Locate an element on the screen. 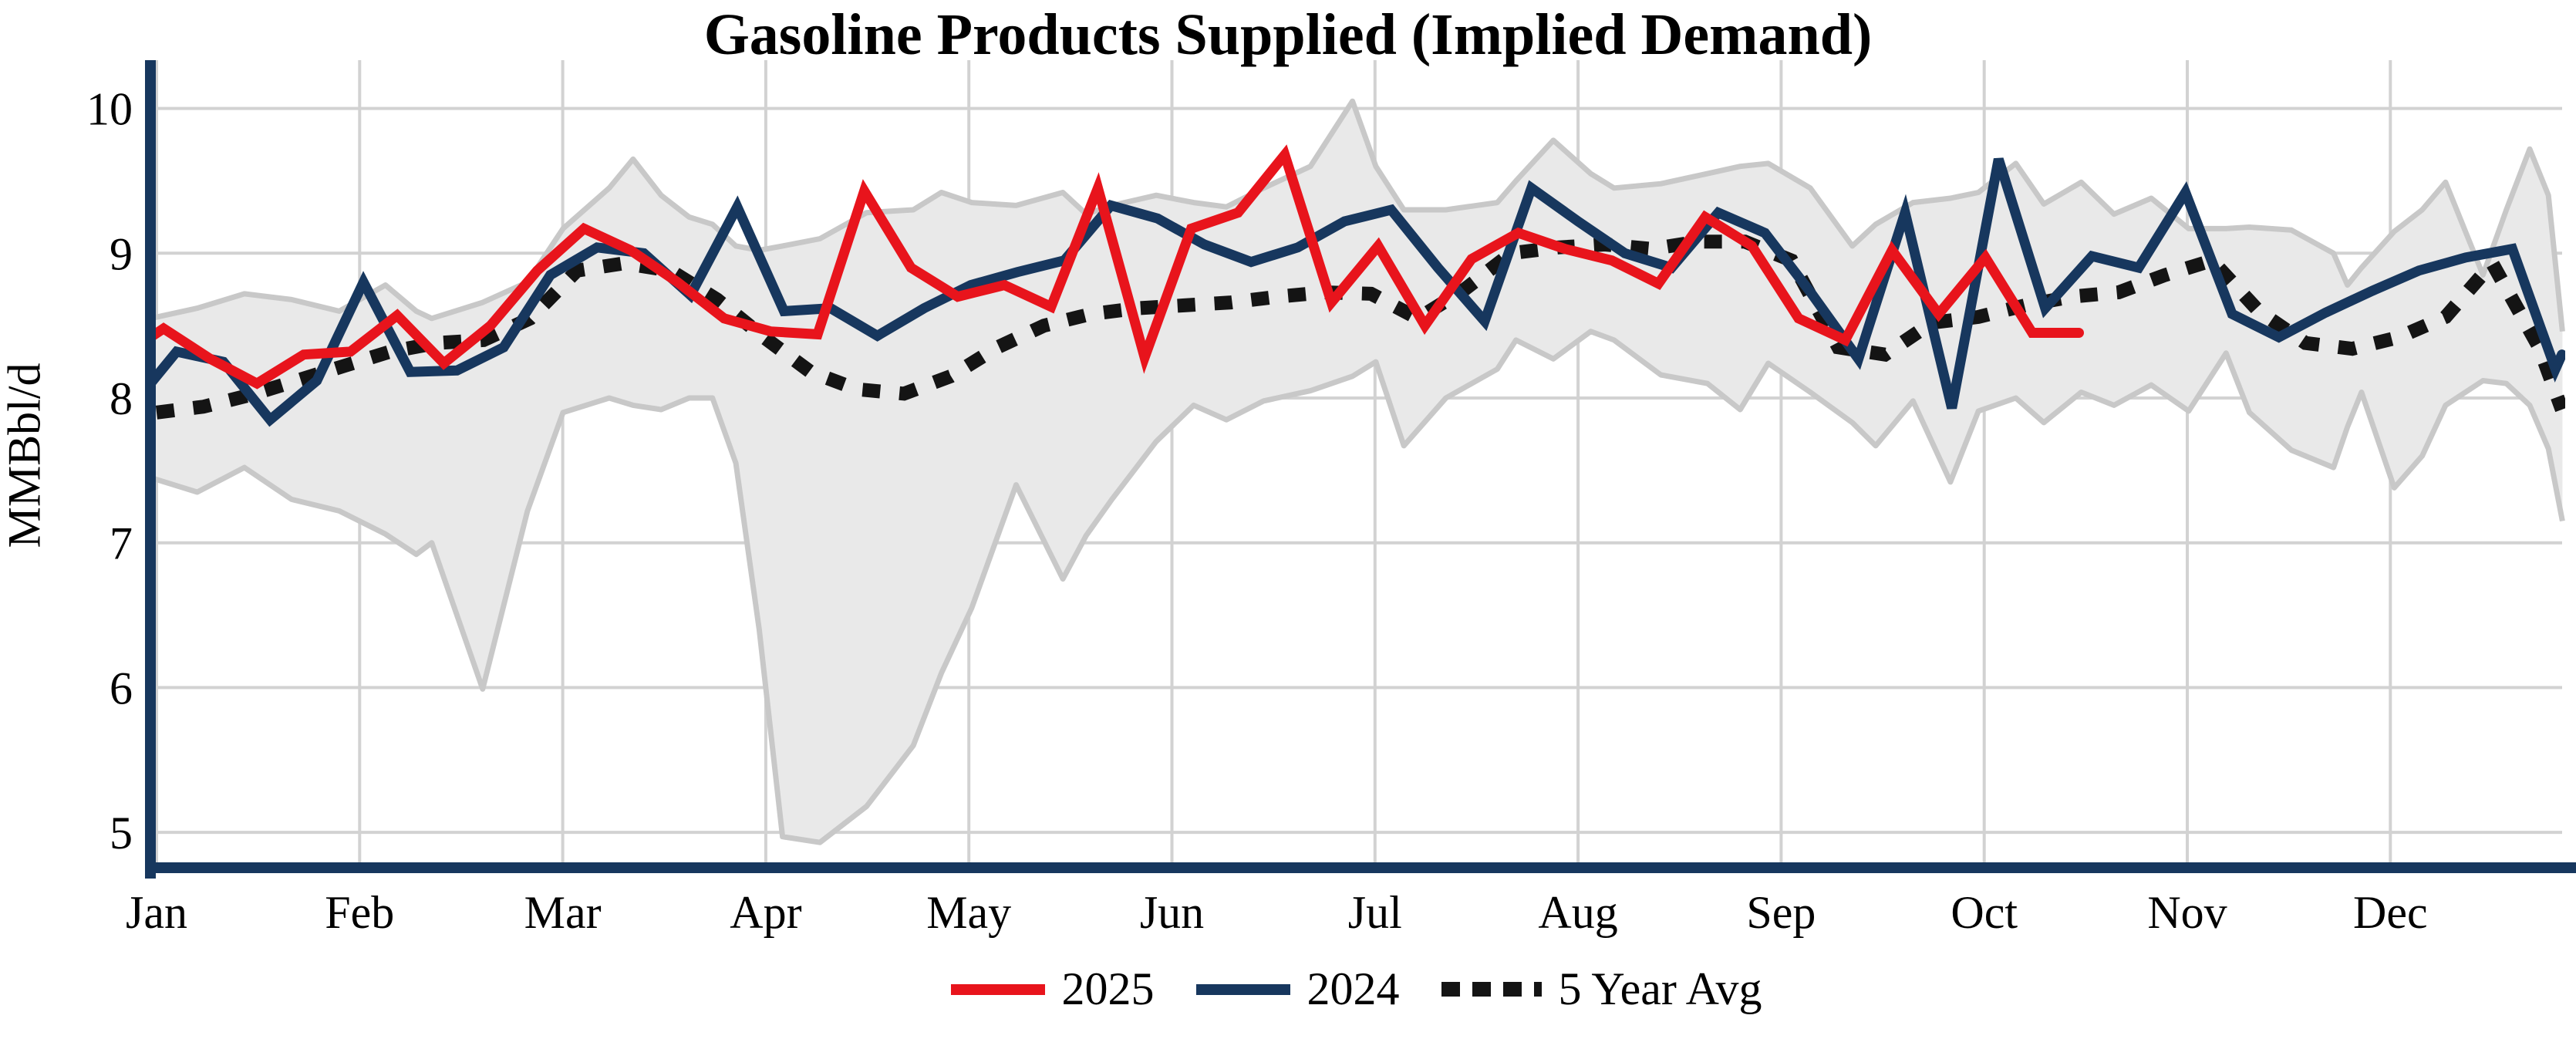 This screenshot has width=2576, height=1049. x-tick-label-sep: Sep is located at coordinates (1781, 912).